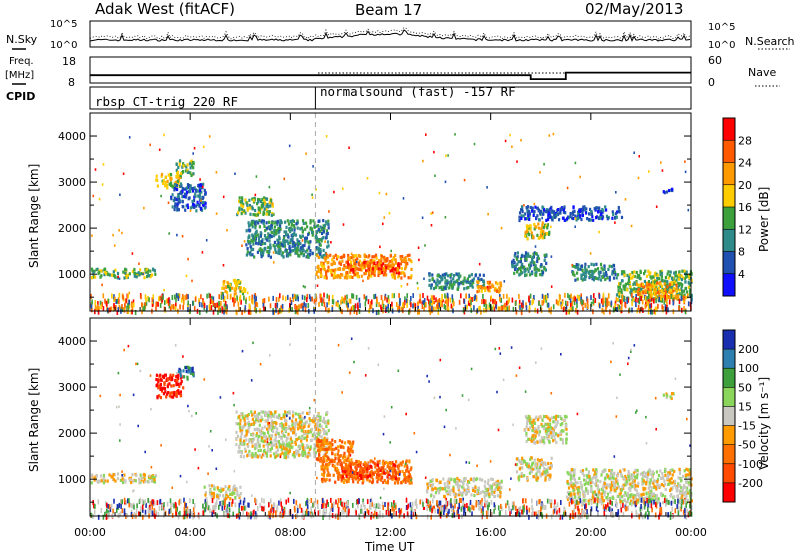  I want to click on power-y-tick-label: 2000, so click(72, 228).